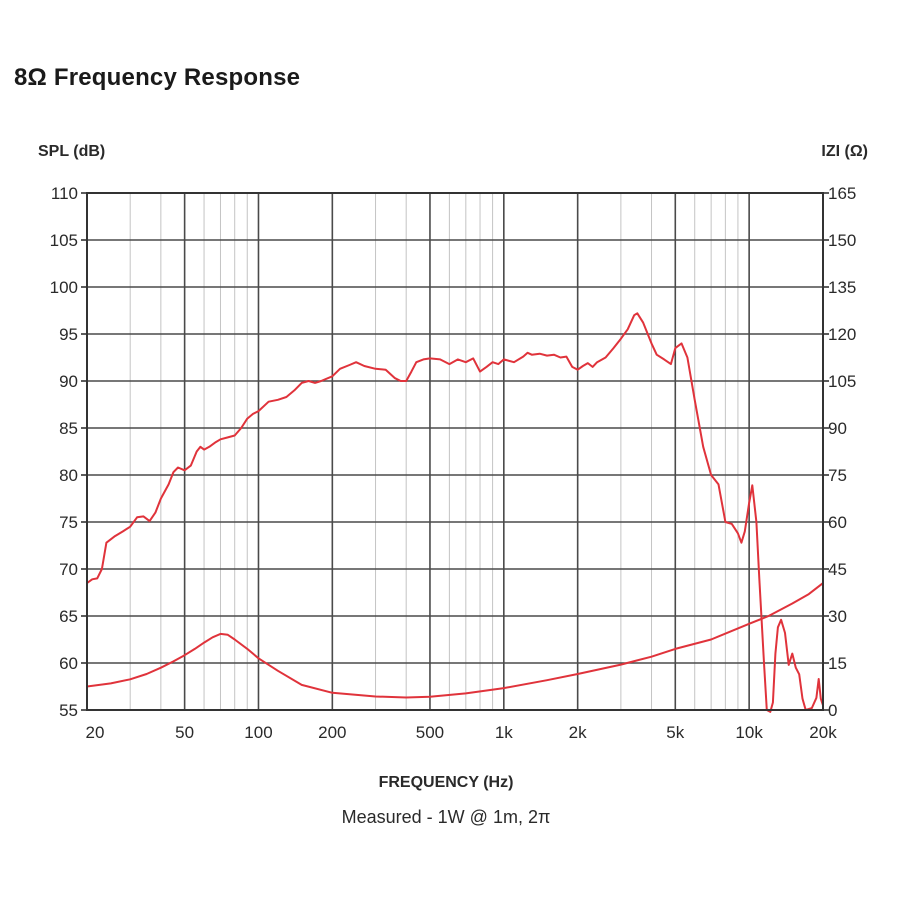 The width and height of the screenshot is (900, 900). What do you see at coordinates (68, 616) in the screenshot?
I see `y-tick-label-left: 65` at bounding box center [68, 616].